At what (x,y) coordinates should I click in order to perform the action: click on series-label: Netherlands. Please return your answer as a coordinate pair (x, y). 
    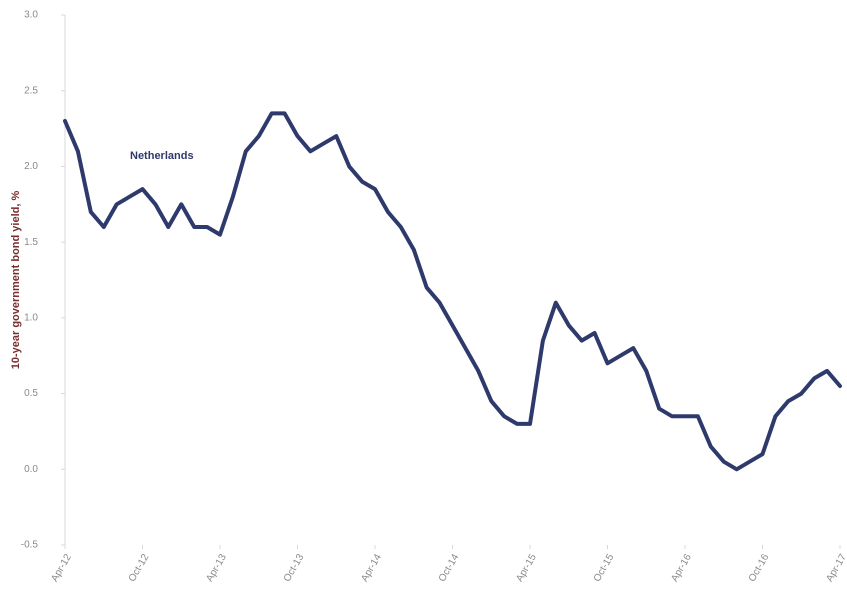
    Looking at the image, I should click on (162, 156).